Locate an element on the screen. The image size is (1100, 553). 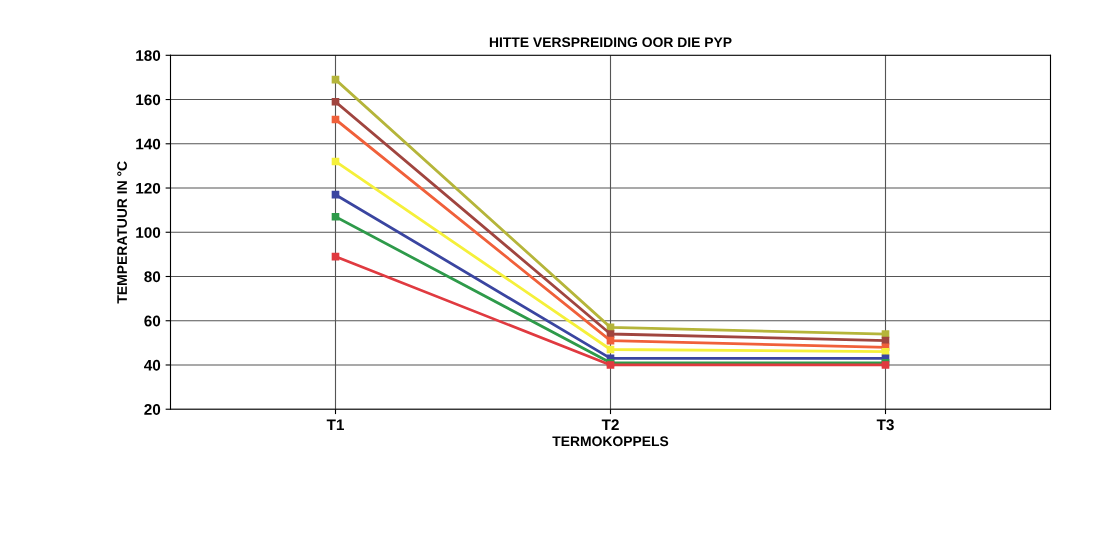
x-tick-label: T2 is located at coordinates (610, 425).